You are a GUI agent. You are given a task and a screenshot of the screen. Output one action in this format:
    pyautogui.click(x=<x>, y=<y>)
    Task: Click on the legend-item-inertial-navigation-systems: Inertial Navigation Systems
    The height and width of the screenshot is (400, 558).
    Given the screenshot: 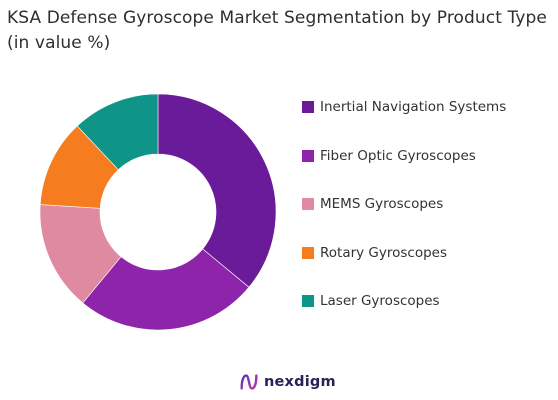 What is the action you would take?
    pyautogui.click(x=430, y=107)
    